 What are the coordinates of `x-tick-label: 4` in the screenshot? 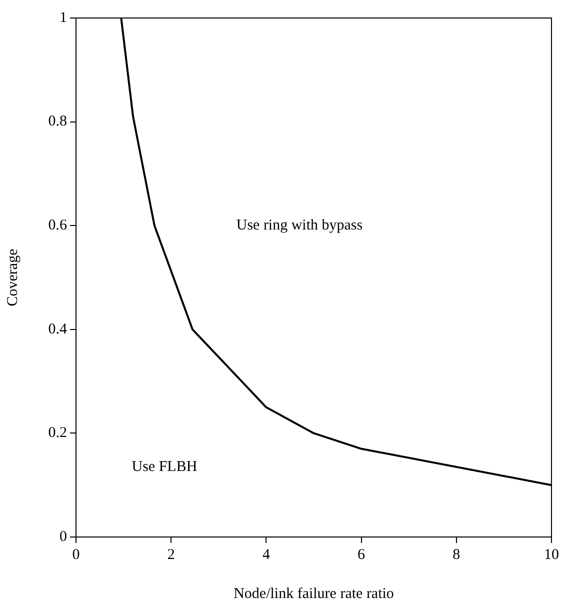 It's located at (266, 554).